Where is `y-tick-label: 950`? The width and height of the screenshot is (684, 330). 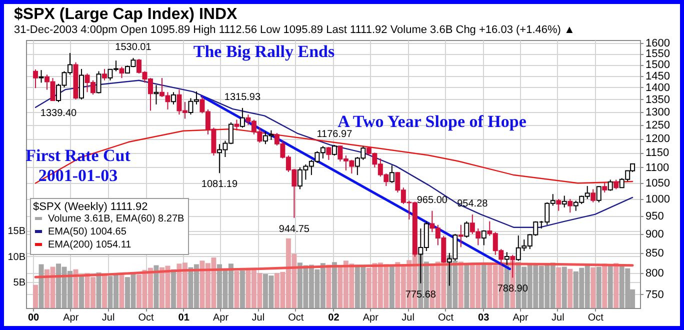 y-tick-label: 950 is located at coordinates (655, 216).